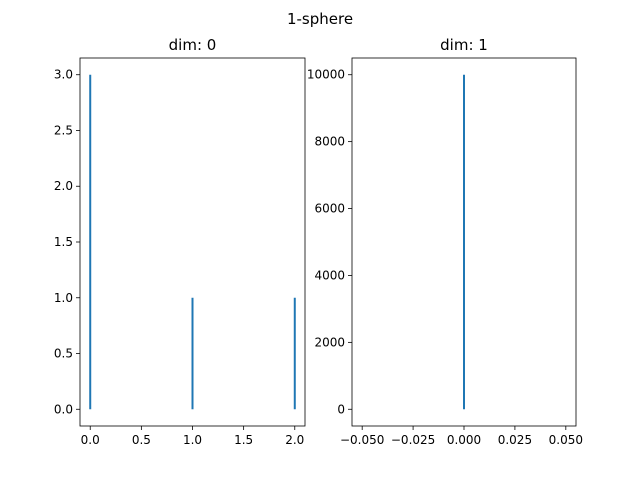 The image size is (640, 480). I want to click on subplot-1-xtick-label-4: 0.050, so click(566, 440).